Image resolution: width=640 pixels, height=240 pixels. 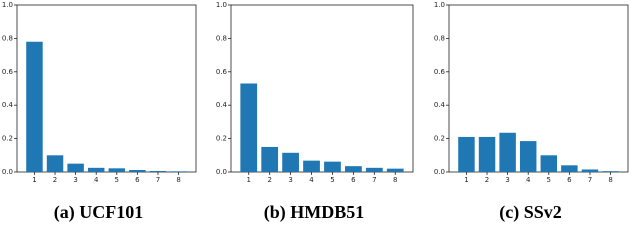 What do you see at coordinates (98, 212) in the screenshot?
I see `chart-caption: (a) UCF101` at bounding box center [98, 212].